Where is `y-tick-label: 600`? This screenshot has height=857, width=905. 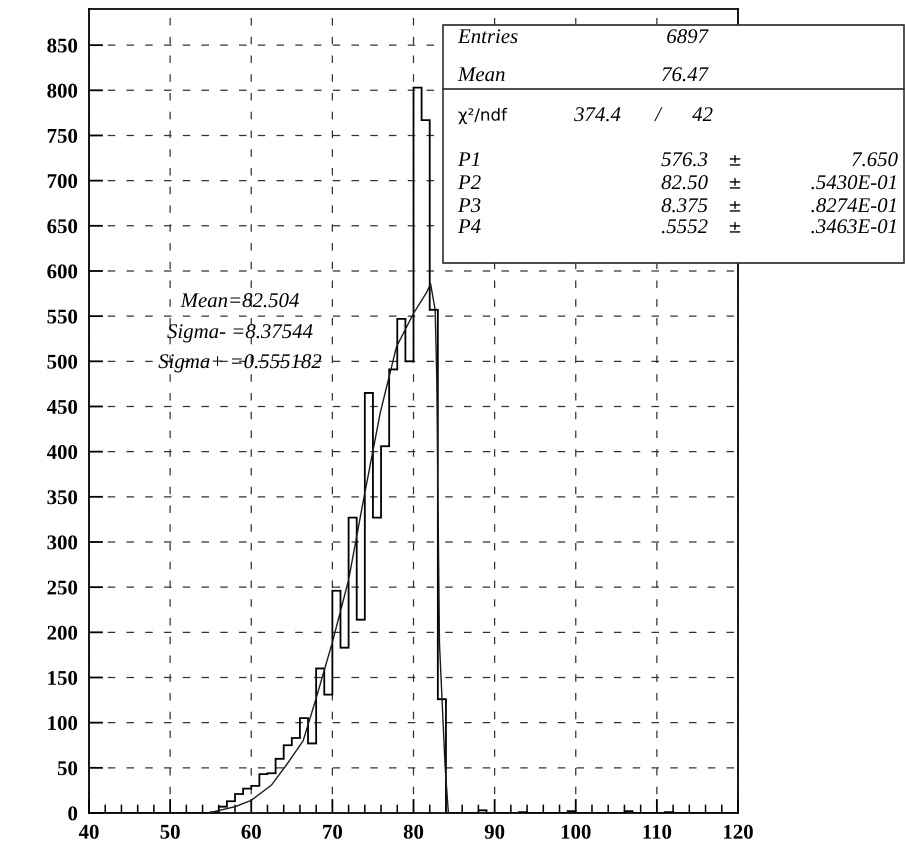 y-tick-label: 600 is located at coordinates (62, 271).